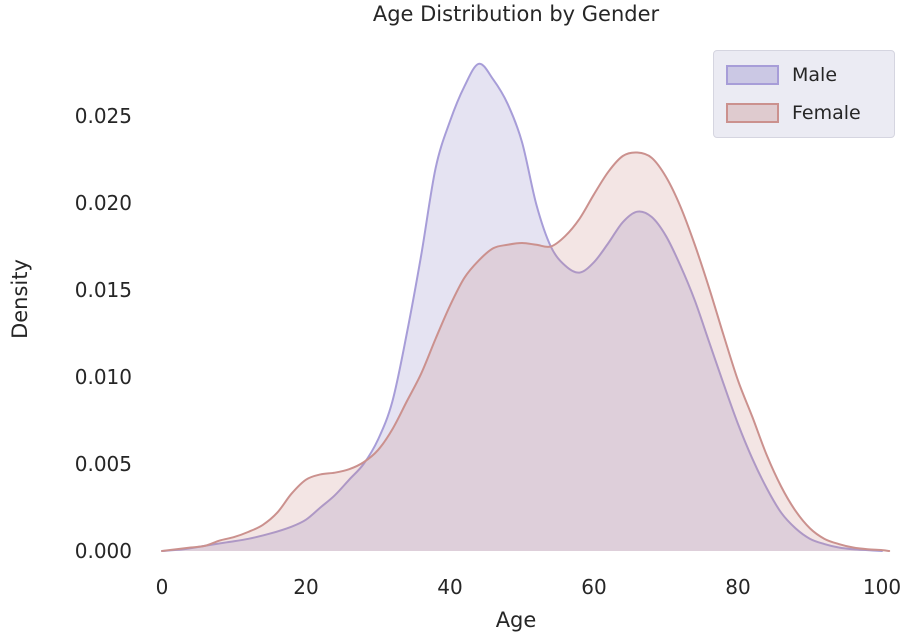 The height and width of the screenshot is (642, 905). I want to click on legend: Male Female, so click(804, 94).